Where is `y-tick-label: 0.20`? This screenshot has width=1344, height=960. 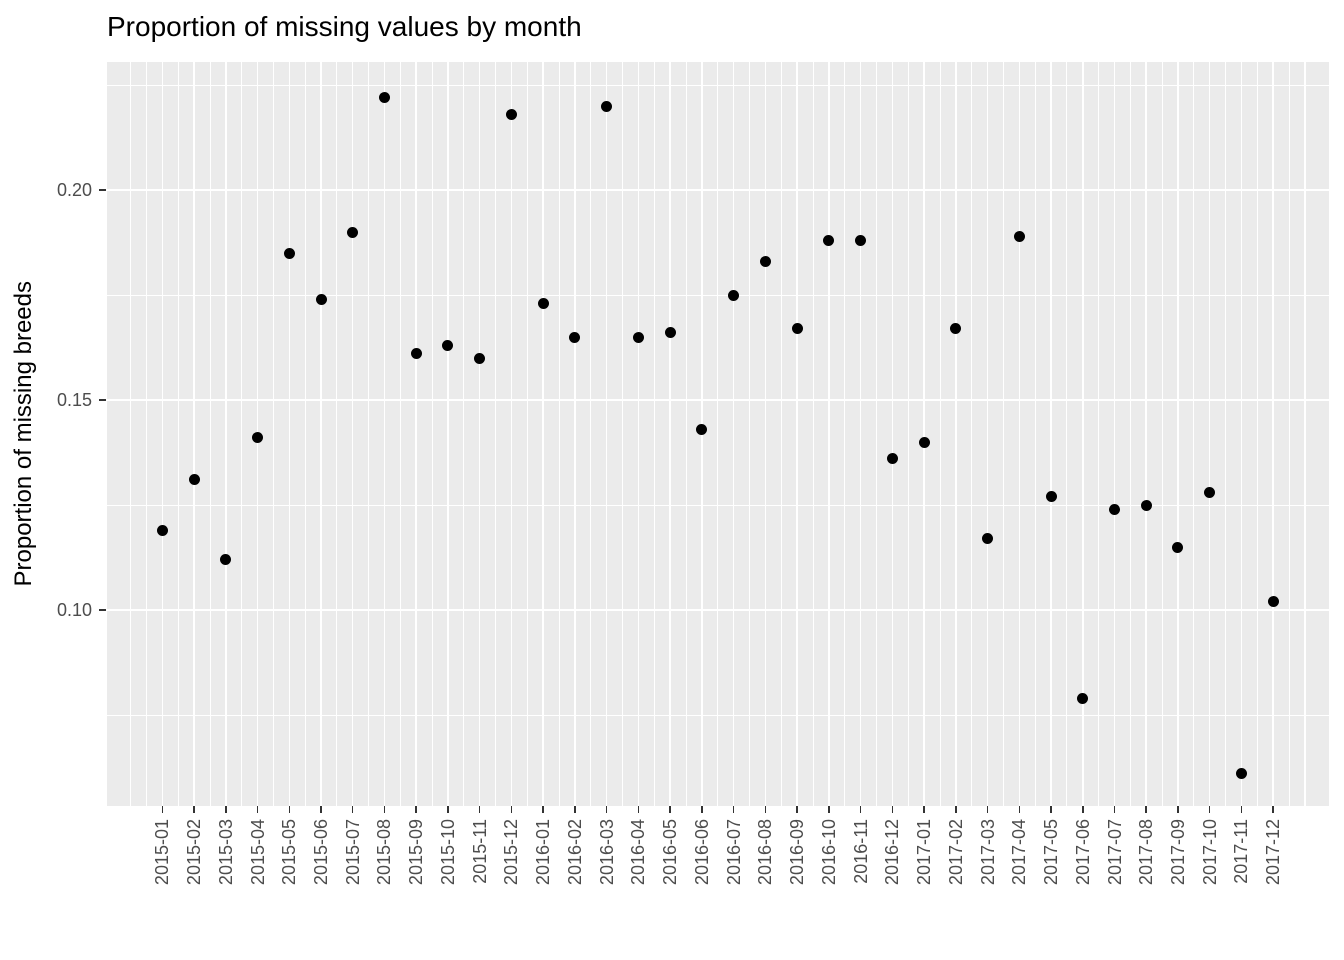
y-tick-label: 0.20 is located at coordinates (74, 190).